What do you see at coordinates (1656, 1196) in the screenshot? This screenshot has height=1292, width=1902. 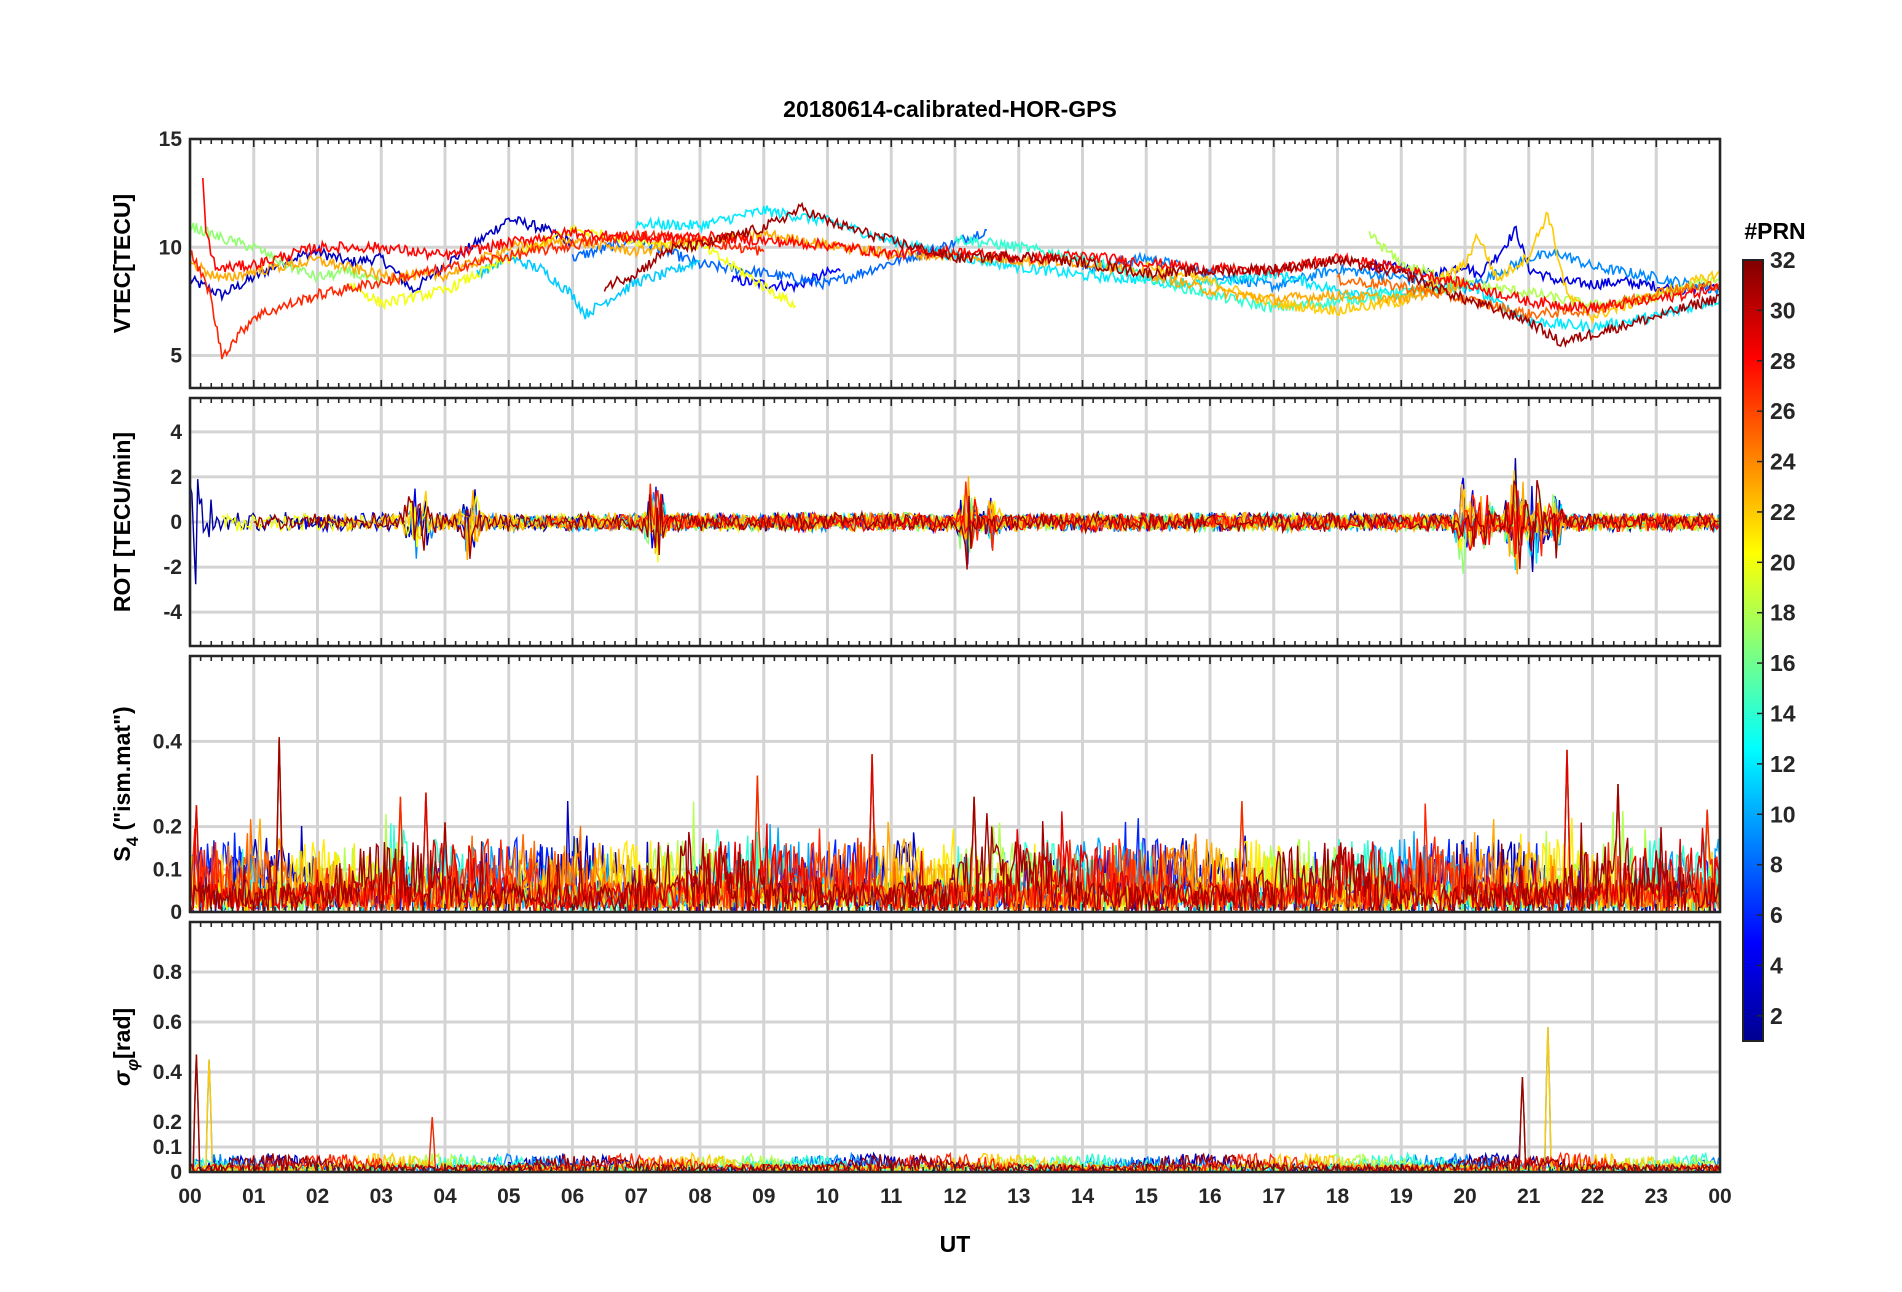 I see `x-tick-label: 23` at bounding box center [1656, 1196].